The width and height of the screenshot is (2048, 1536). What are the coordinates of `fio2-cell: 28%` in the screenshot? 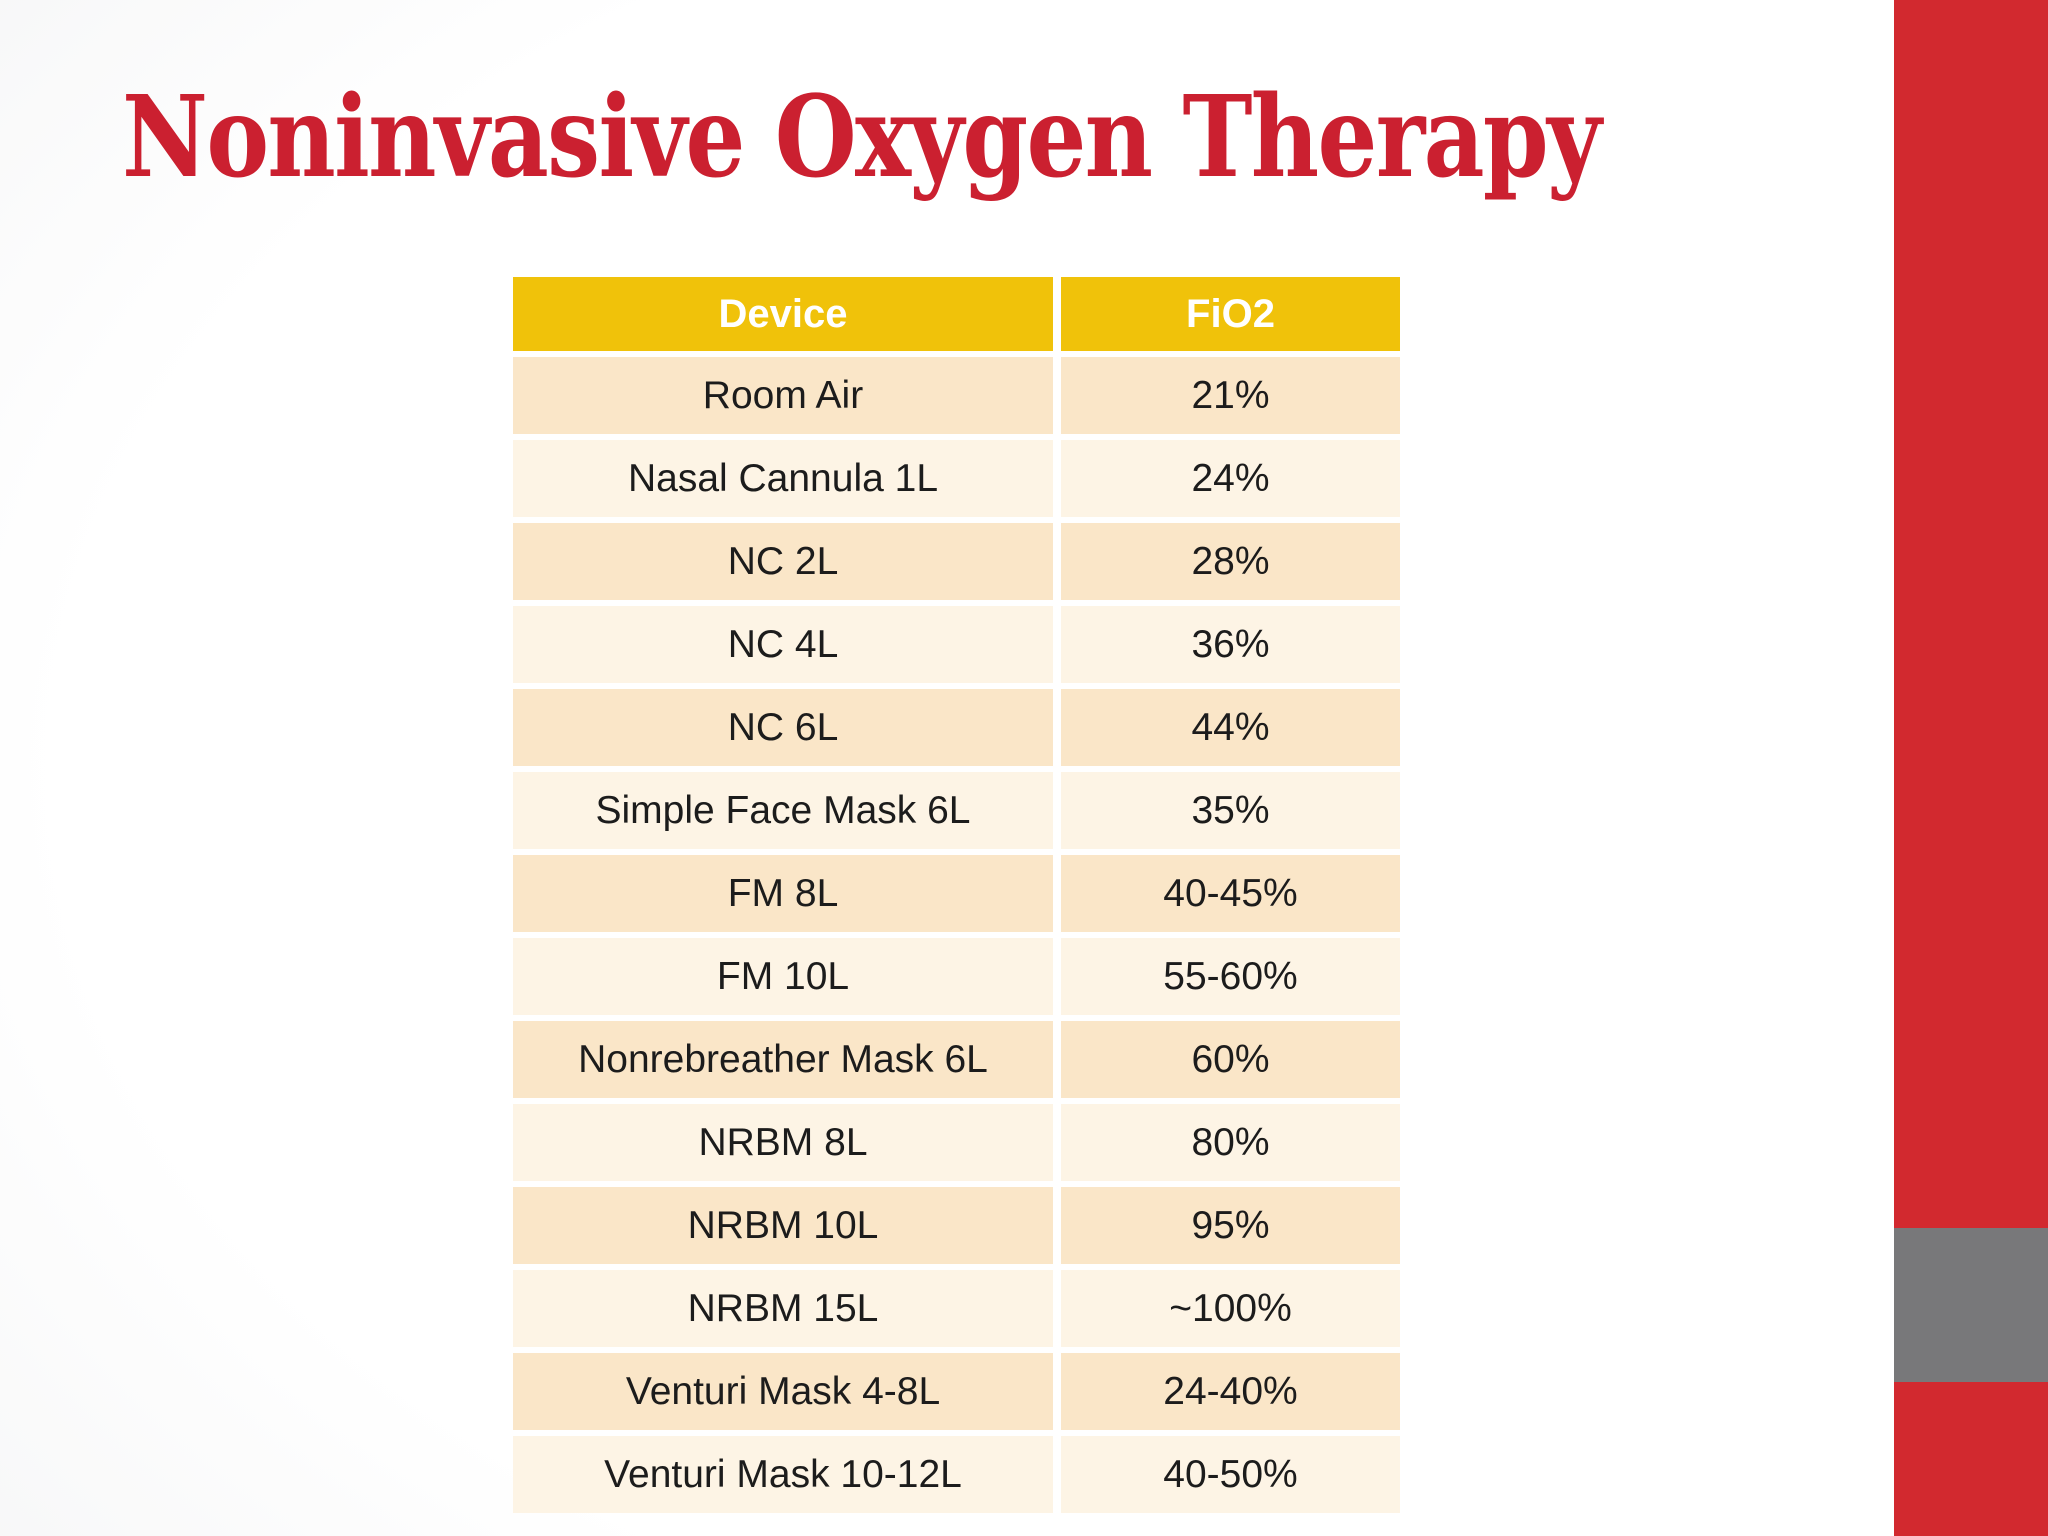 It's located at (1230, 561).